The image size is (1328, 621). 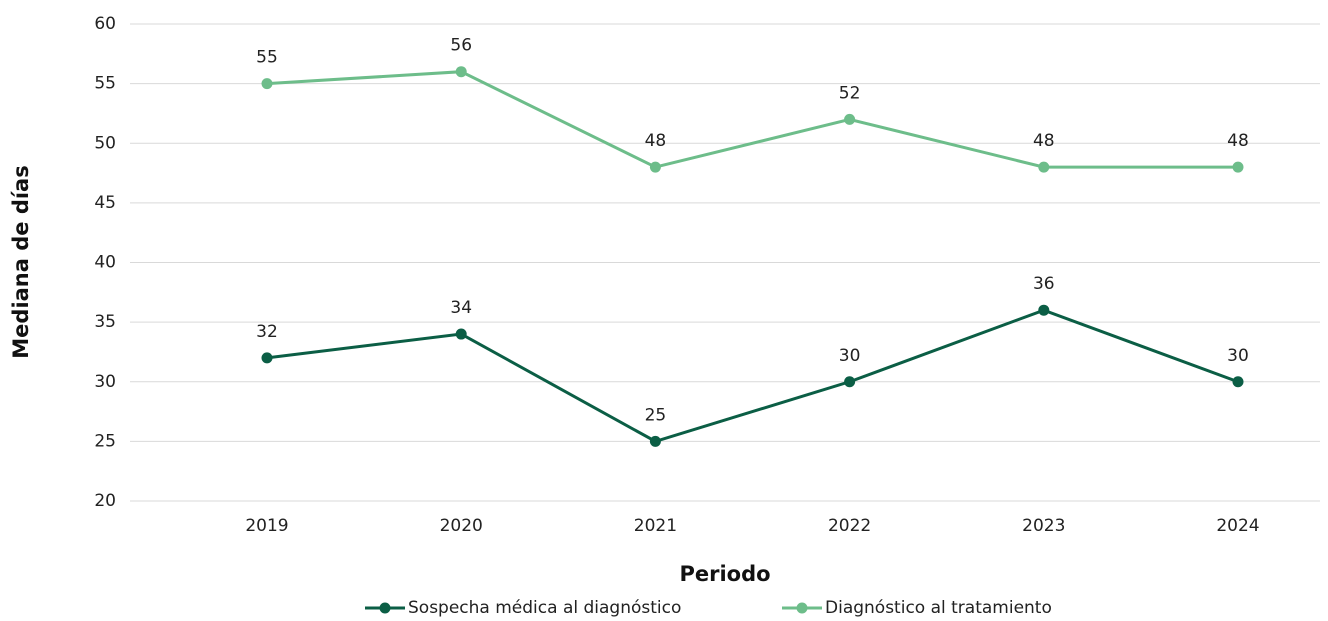 I want to click on data-label: 52, so click(x=850, y=93).